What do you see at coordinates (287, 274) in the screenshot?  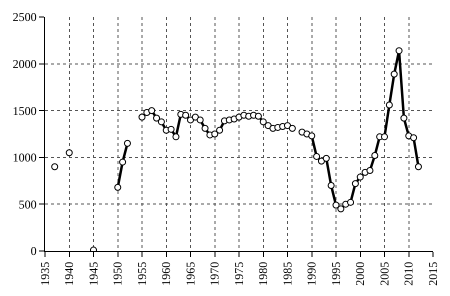 I see `x-tick-label: 1985` at bounding box center [287, 274].